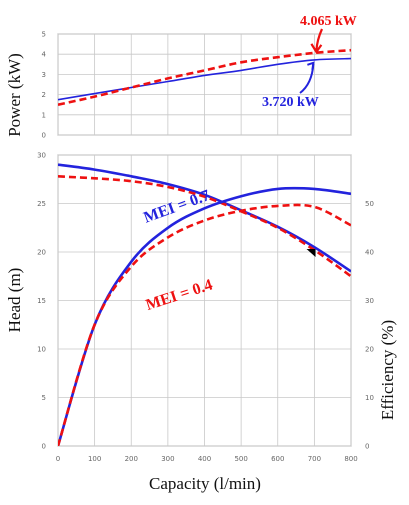 The image size is (409, 505). Describe the element at coordinates (387, 370) in the screenshot. I see `efficiency-axis-title: Efficiency (%)` at that location.